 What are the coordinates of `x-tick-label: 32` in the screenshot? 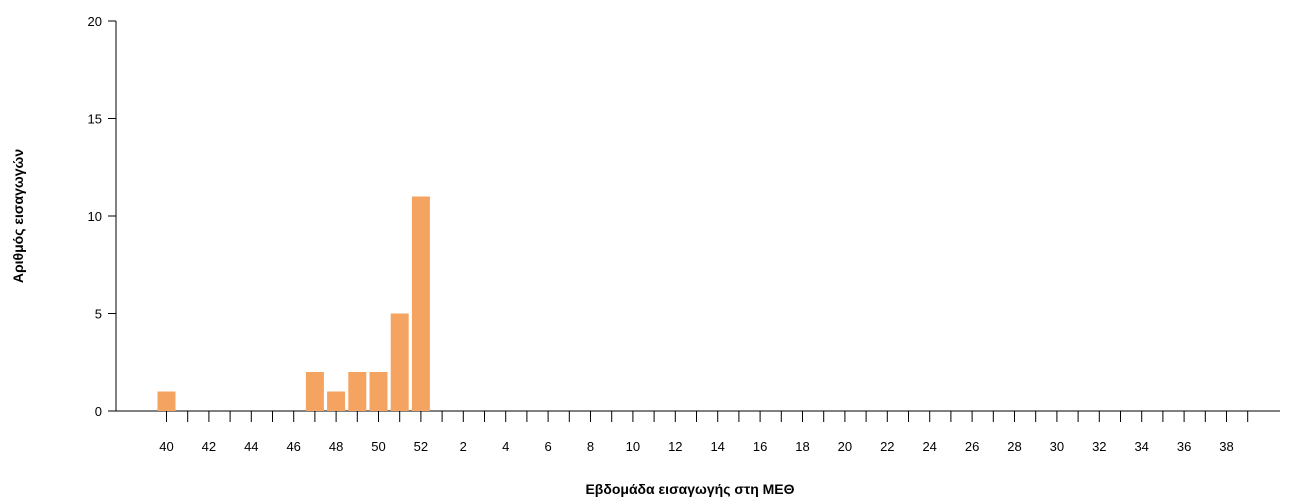 It's located at (1099, 446).